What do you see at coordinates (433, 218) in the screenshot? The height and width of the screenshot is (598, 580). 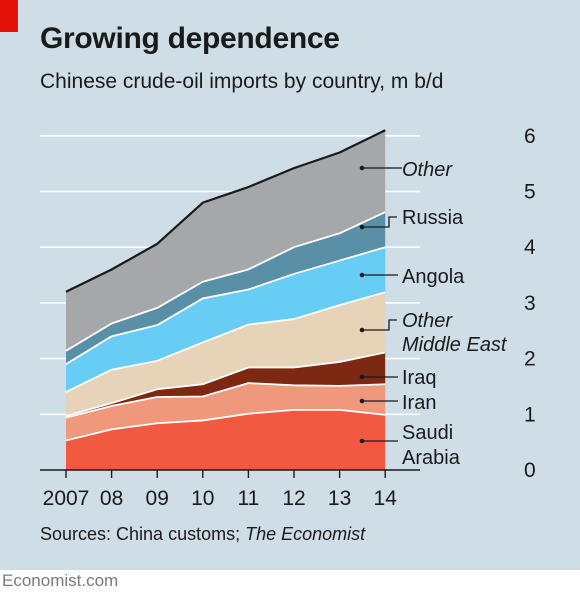 I see `series-label: Russia` at bounding box center [433, 218].